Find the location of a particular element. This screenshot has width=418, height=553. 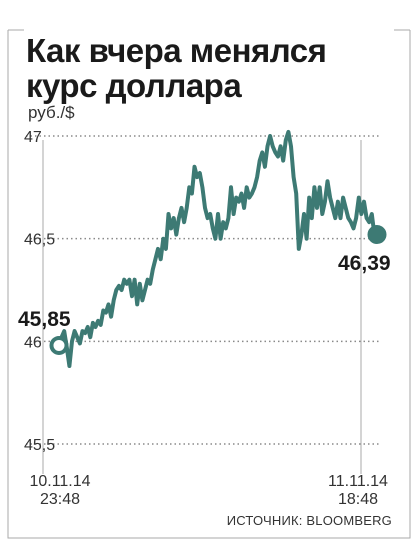

y-tick-label: 47 is located at coordinates (33, 137).